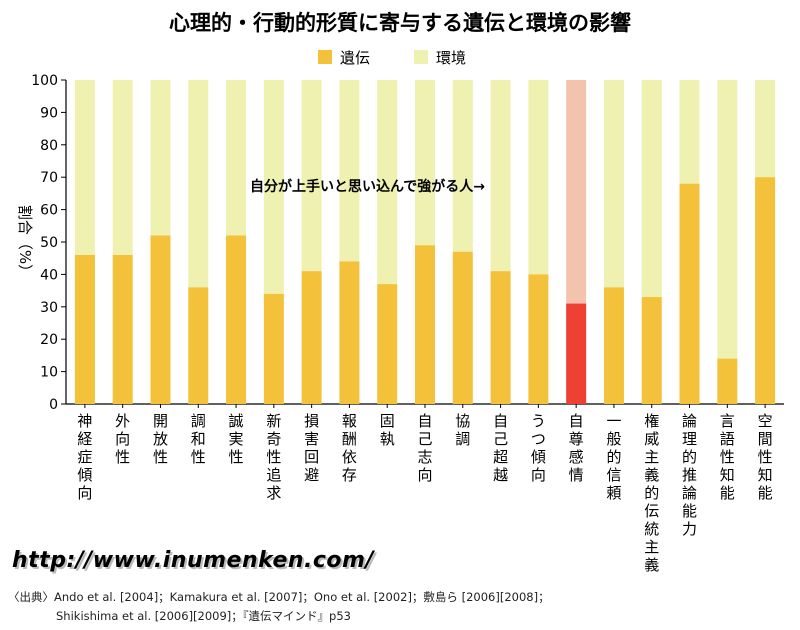 This screenshot has width=800, height=630. Describe the element at coordinates (576, 448) in the screenshot. I see `x-tick-label: 自尊感情` at that location.